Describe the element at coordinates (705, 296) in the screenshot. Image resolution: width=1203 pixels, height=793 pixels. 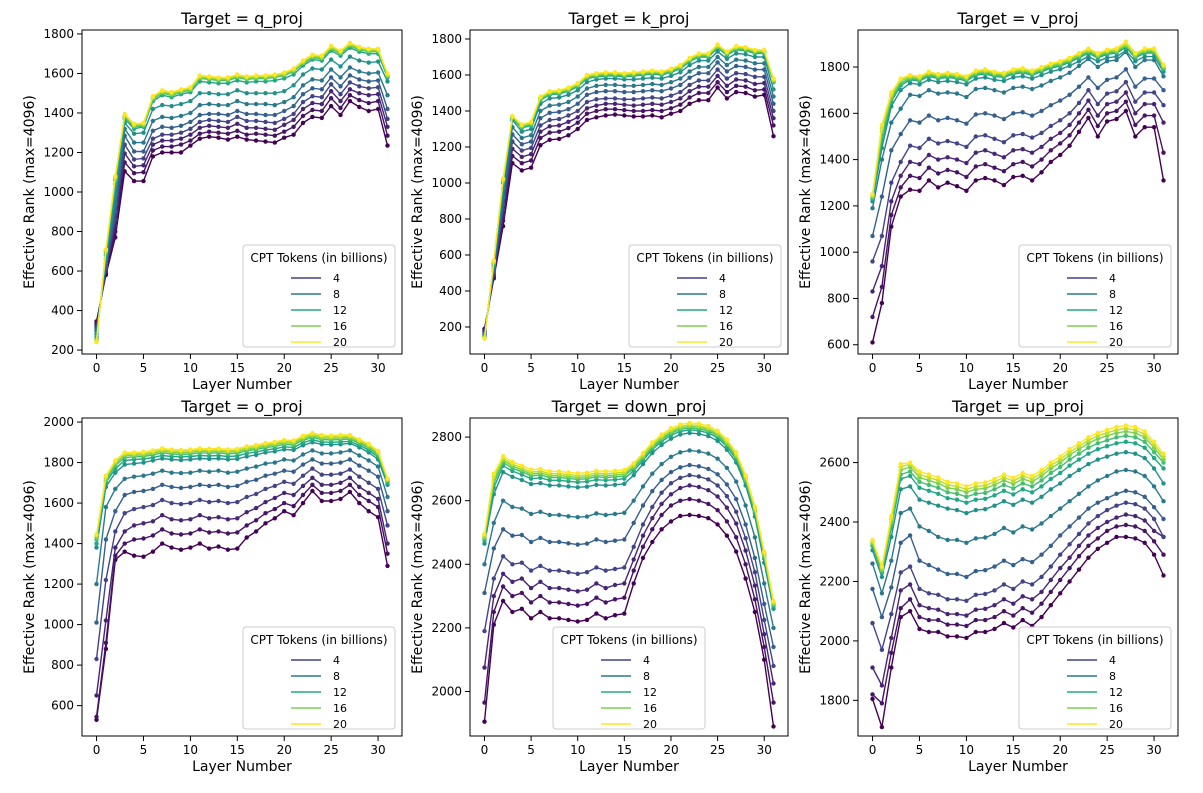
I see `legend-box` at that location.